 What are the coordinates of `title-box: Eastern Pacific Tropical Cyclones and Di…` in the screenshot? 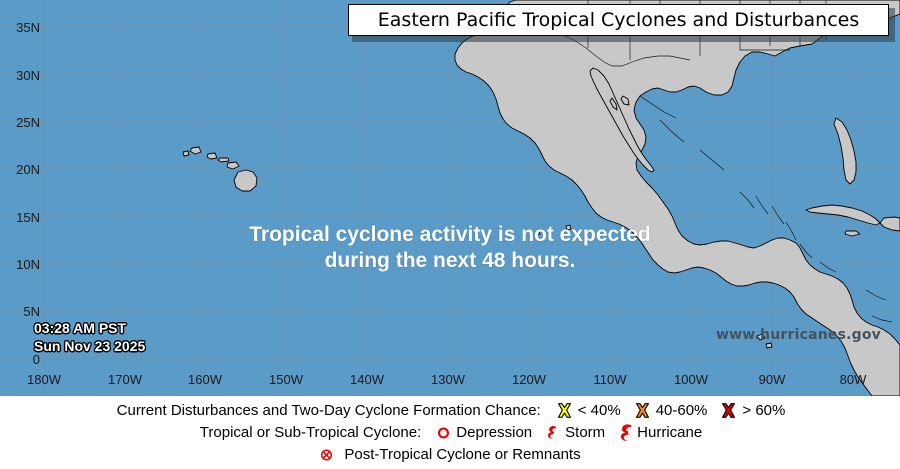 It's located at (618, 20).